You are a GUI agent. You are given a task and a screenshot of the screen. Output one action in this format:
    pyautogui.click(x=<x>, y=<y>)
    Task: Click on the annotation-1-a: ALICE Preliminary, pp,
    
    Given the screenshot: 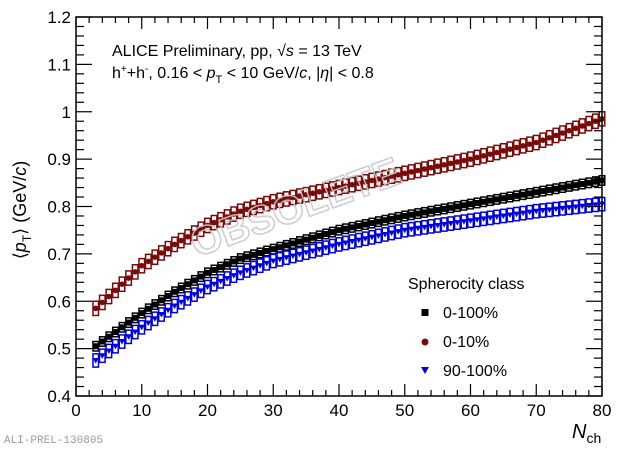 What is the action you would take?
    pyautogui.click(x=194, y=51)
    